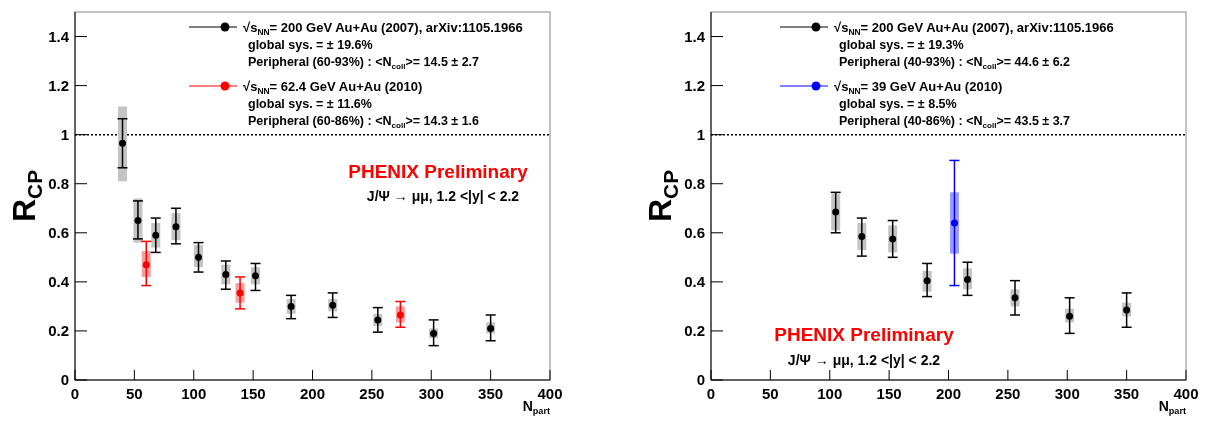  Describe the element at coordinates (310, 104) in the screenshot. I see `annotation: global sys. = ± 11.6%` at that location.